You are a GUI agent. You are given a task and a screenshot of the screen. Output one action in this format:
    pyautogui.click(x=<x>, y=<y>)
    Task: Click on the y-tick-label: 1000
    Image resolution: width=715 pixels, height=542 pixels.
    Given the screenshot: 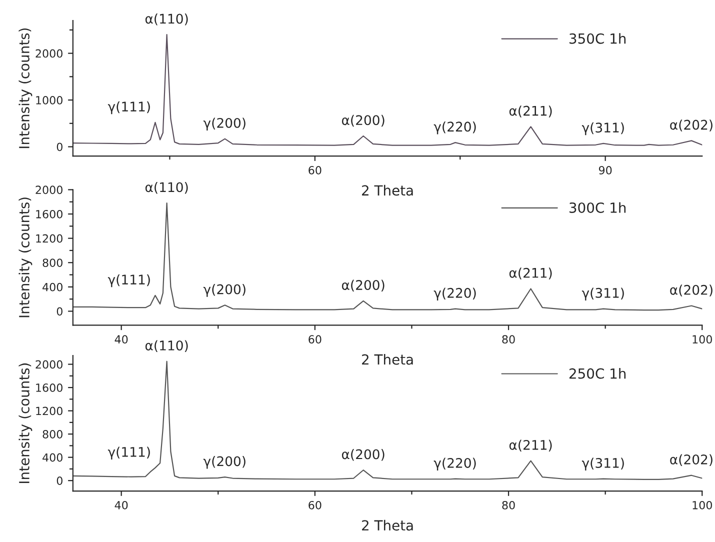 What is the action you would take?
    pyautogui.click(x=49, y=100)
    